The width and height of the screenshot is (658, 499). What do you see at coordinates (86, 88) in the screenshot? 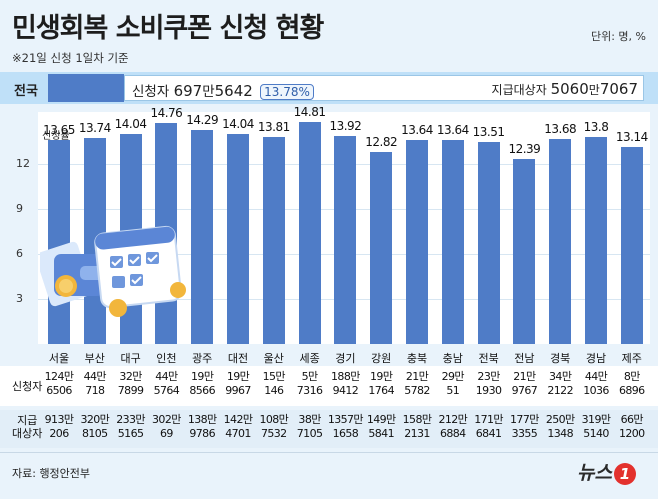
I see `national-bar` at bounding box center [86, 88].